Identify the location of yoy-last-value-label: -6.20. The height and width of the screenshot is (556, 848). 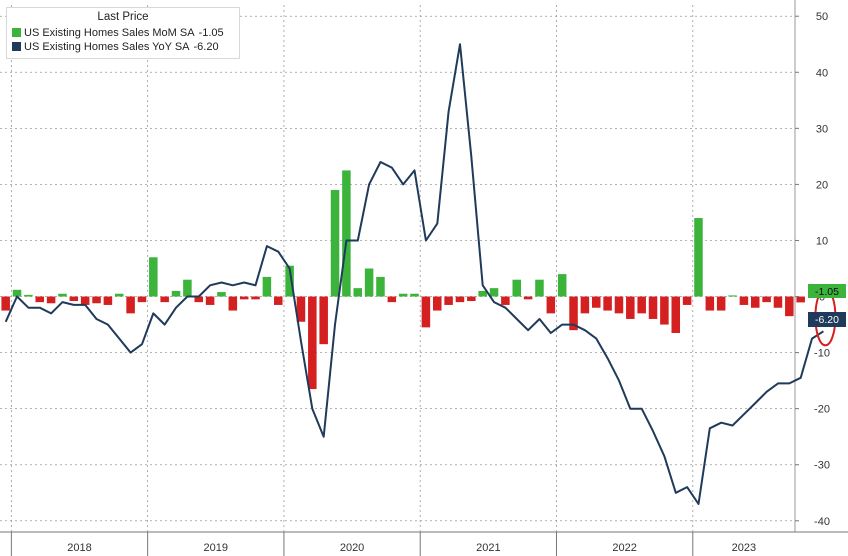
(827, 320).